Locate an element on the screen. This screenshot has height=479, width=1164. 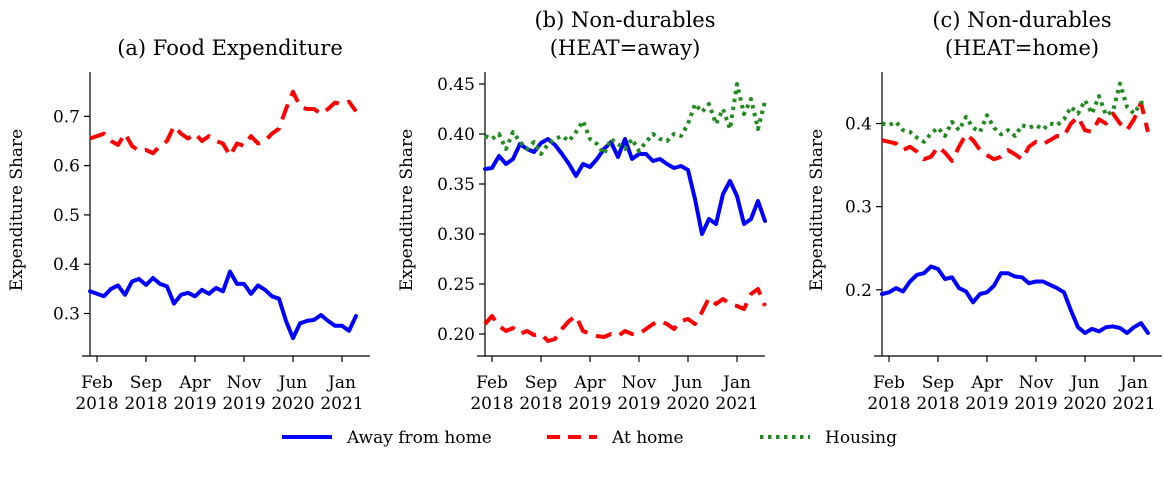
y-tick-label: 0.45 is located at coordinates (456, 85).